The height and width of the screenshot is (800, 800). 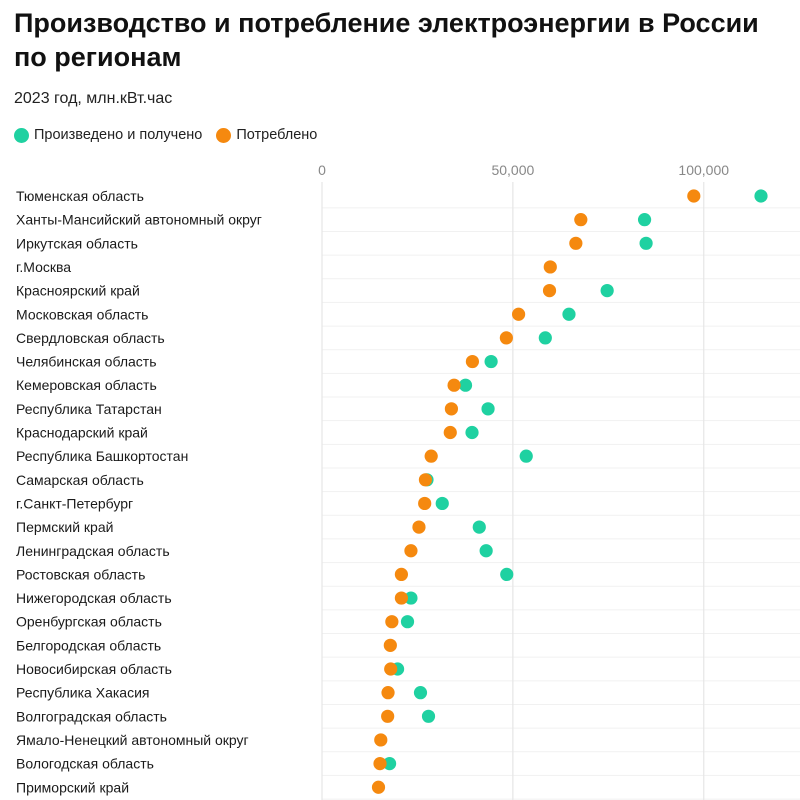 What do you see at coordinates (82, 433) in the screenshot?
I see `region-label: Краснодарский край` at bounding box center [82, 433].